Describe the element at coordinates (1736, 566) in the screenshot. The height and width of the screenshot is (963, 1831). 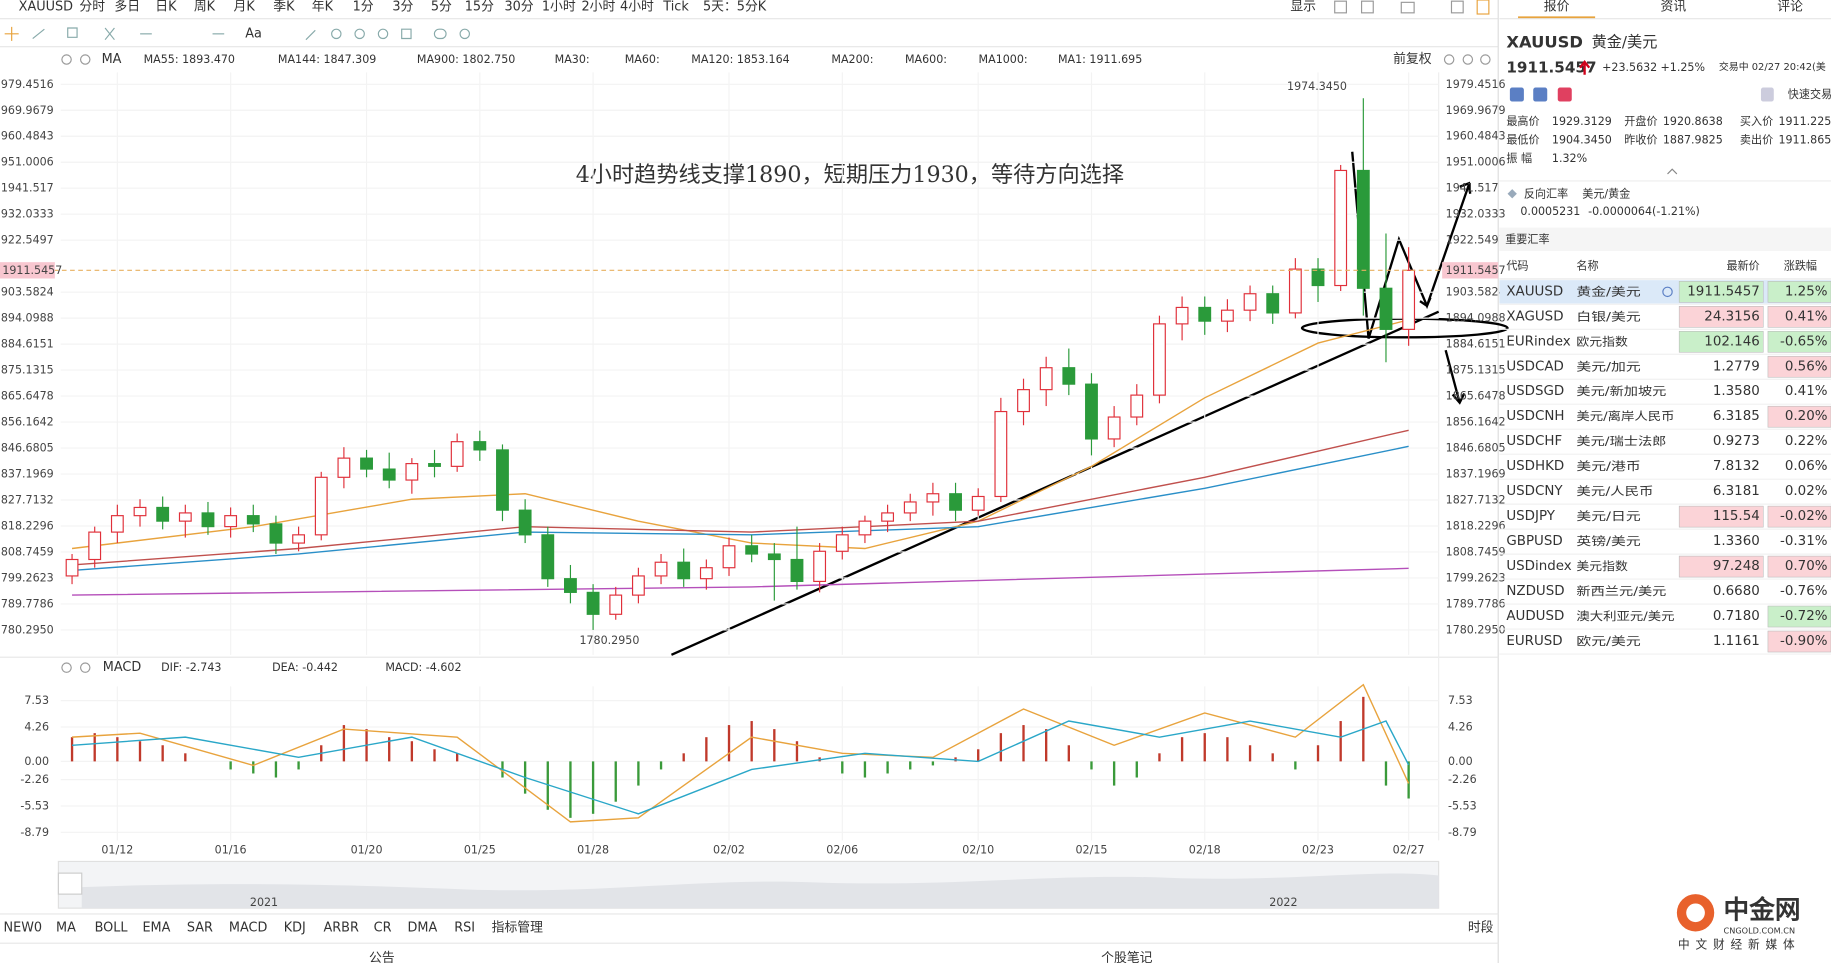
I see `row-price: 97.248` at that location.